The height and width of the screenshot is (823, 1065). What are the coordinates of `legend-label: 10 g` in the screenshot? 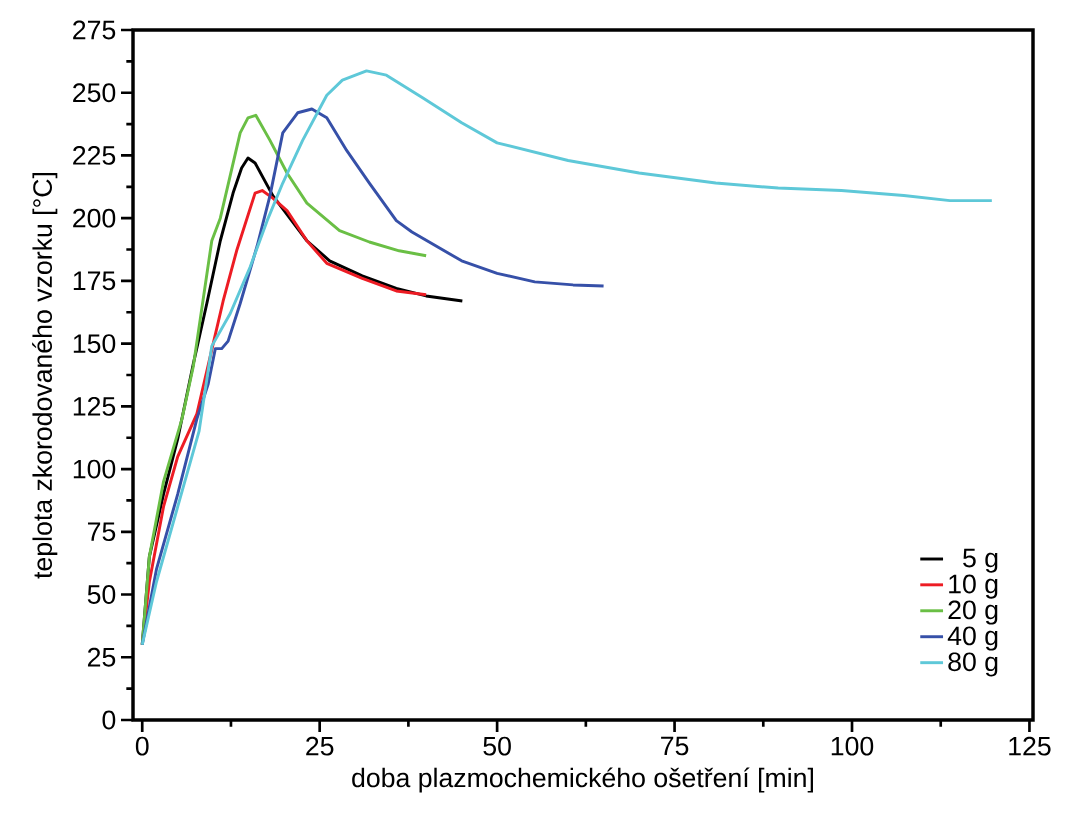 It's located at (973, 586).